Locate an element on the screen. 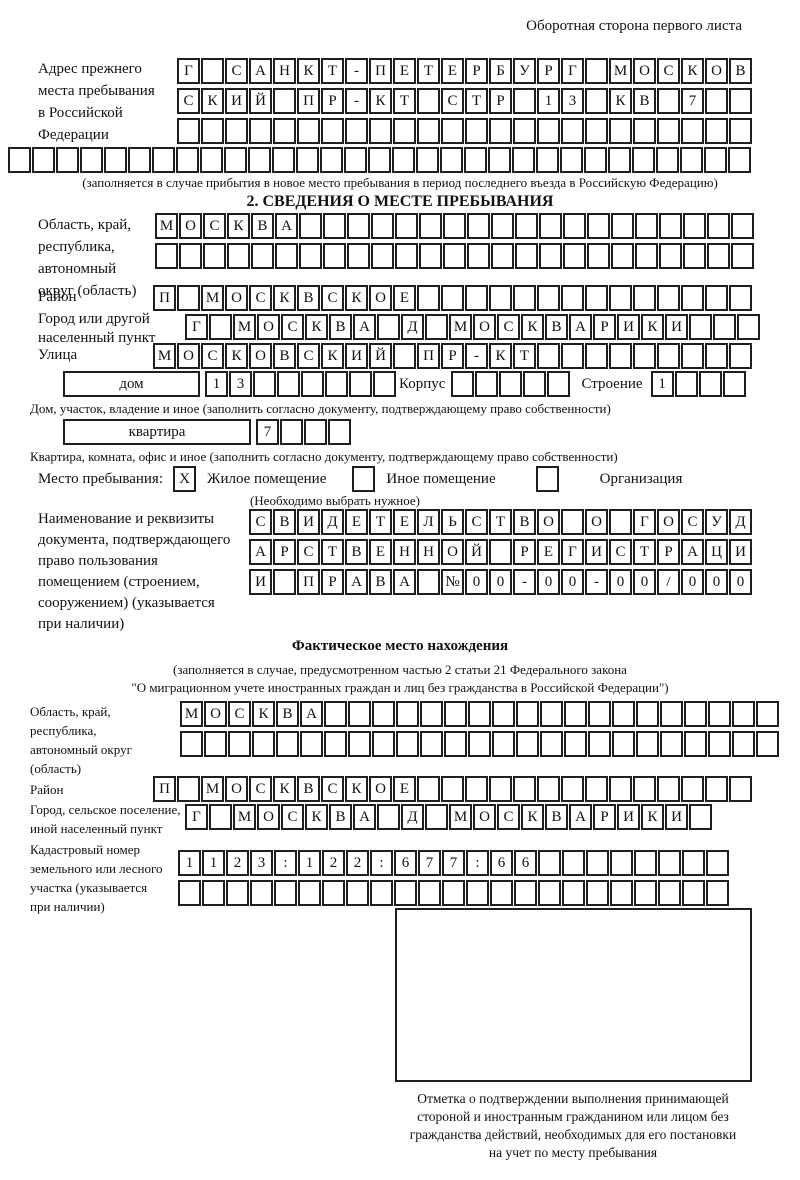 This screenshot has width=800, height=1180. checkbox is located at coordinates (364, 479).